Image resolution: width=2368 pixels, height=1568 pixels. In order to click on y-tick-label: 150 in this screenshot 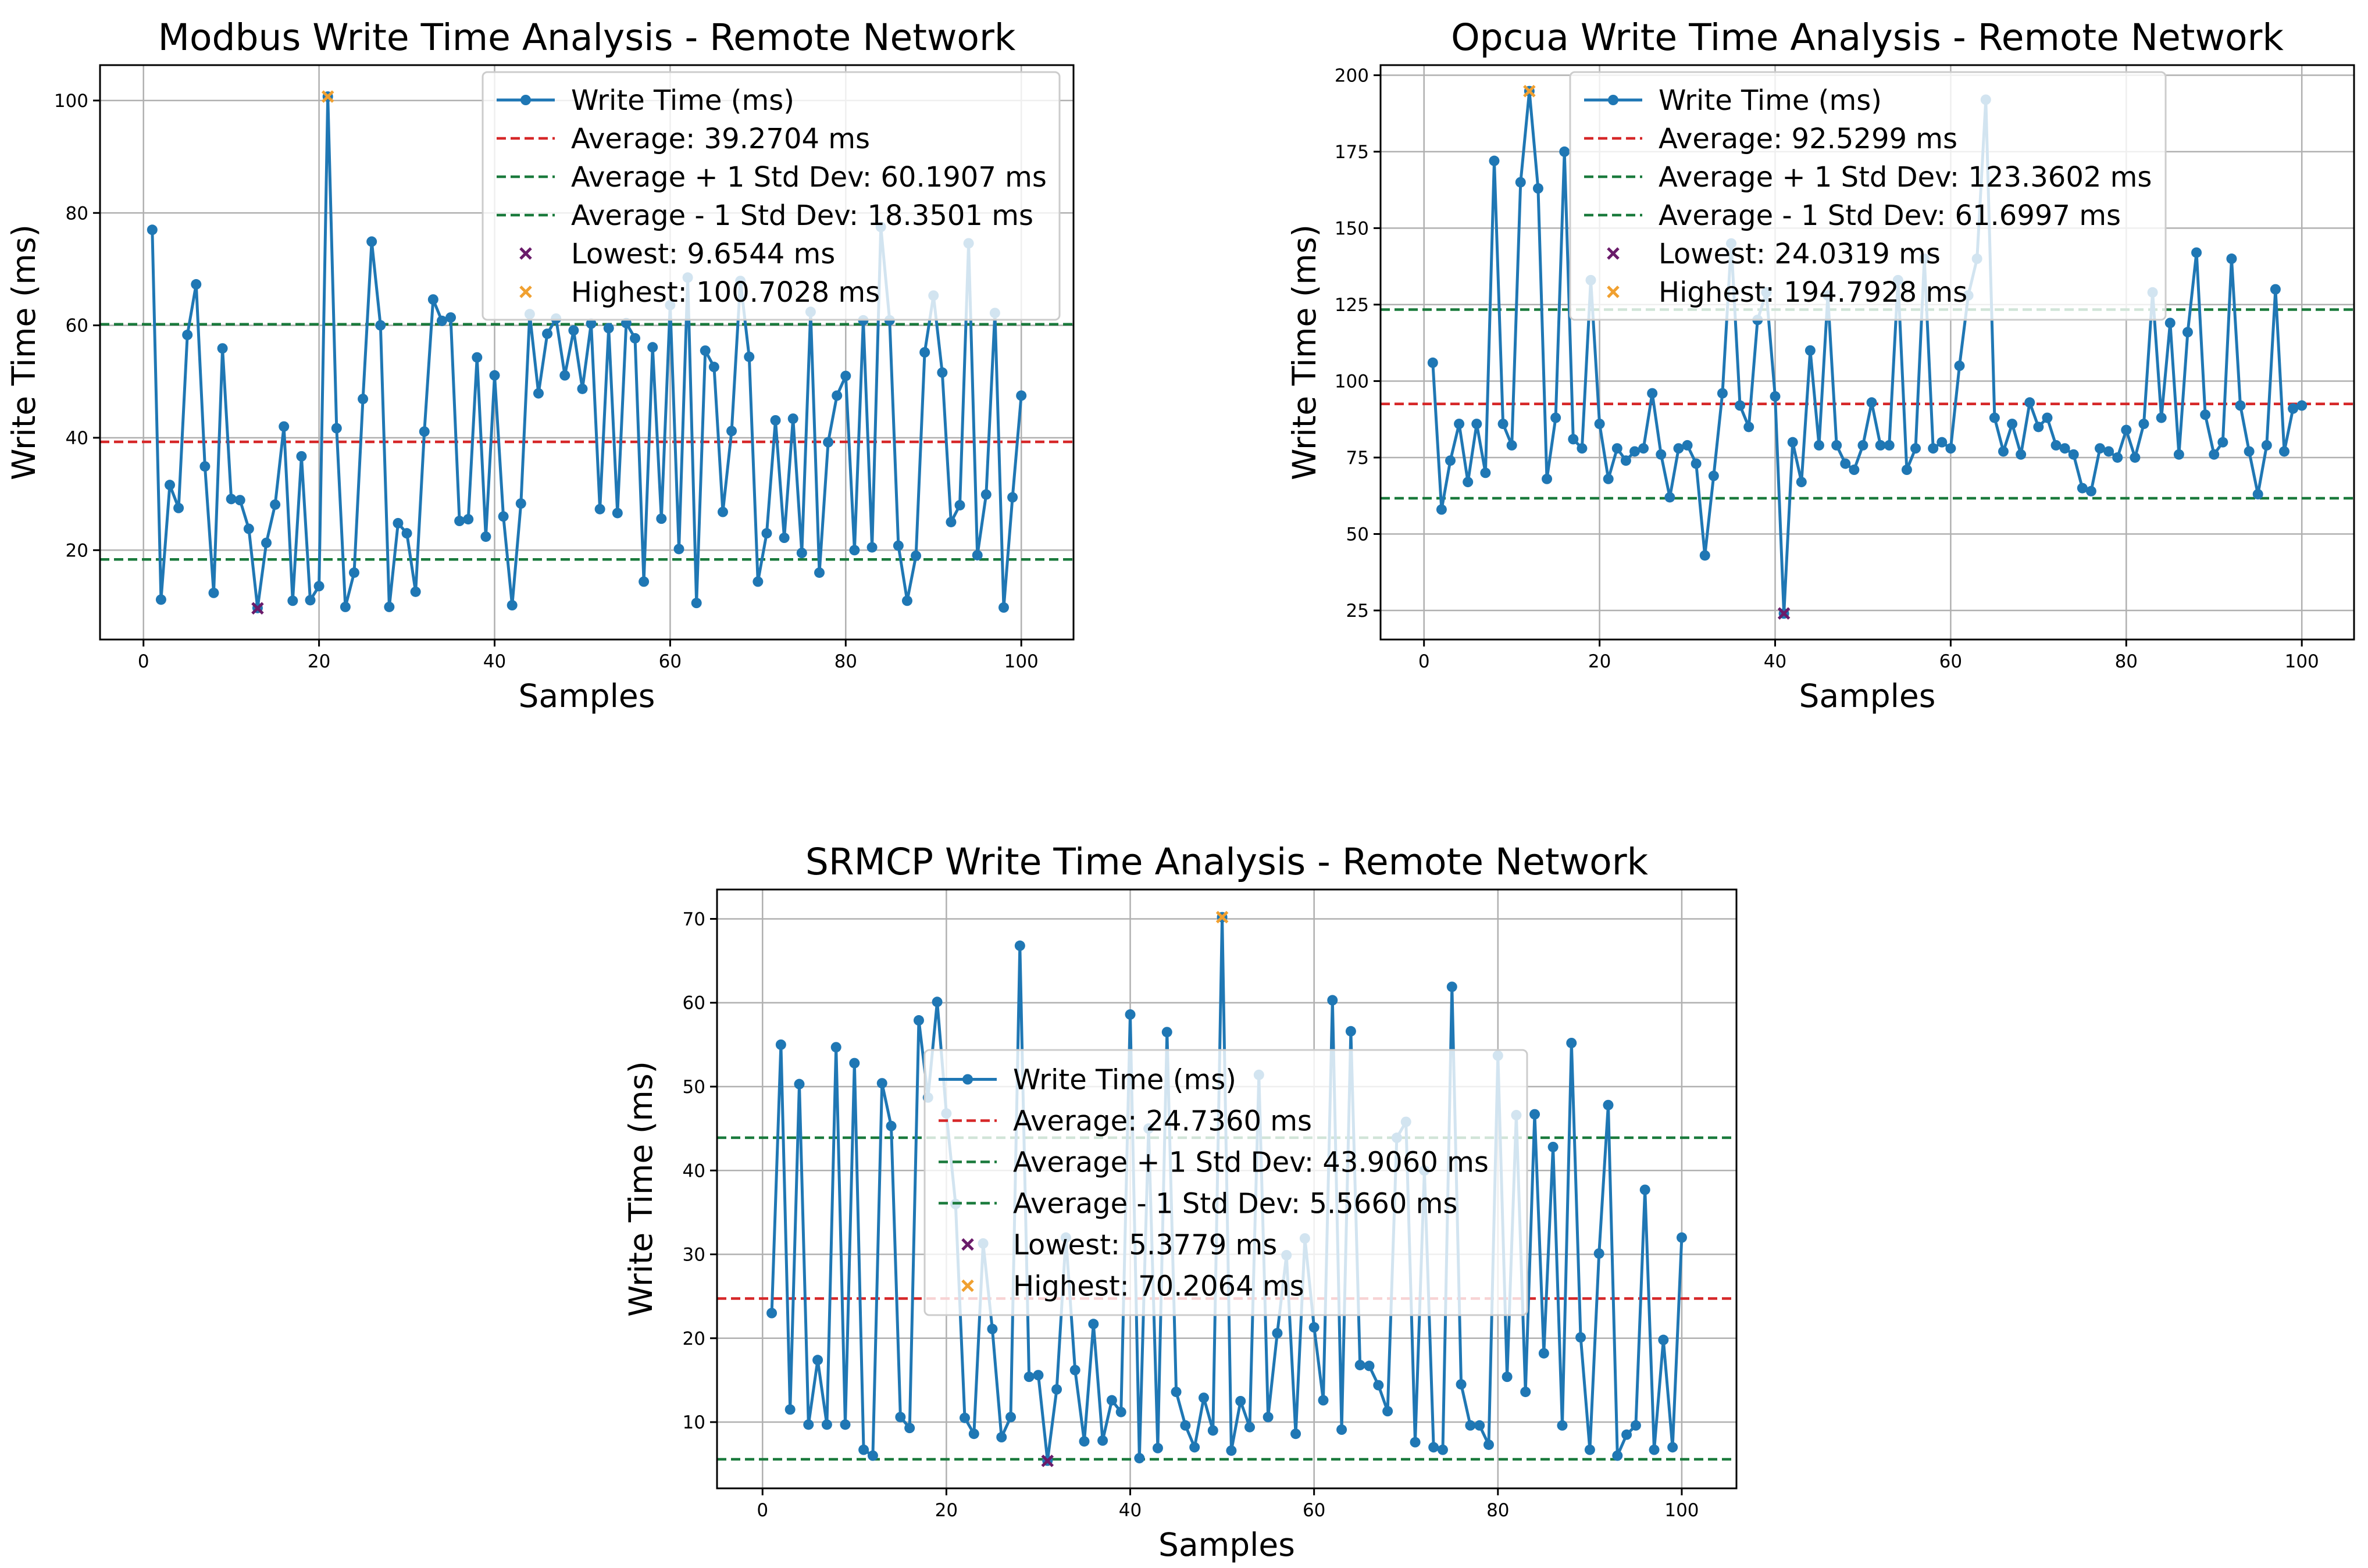, I will do `click(1352, 228)`.